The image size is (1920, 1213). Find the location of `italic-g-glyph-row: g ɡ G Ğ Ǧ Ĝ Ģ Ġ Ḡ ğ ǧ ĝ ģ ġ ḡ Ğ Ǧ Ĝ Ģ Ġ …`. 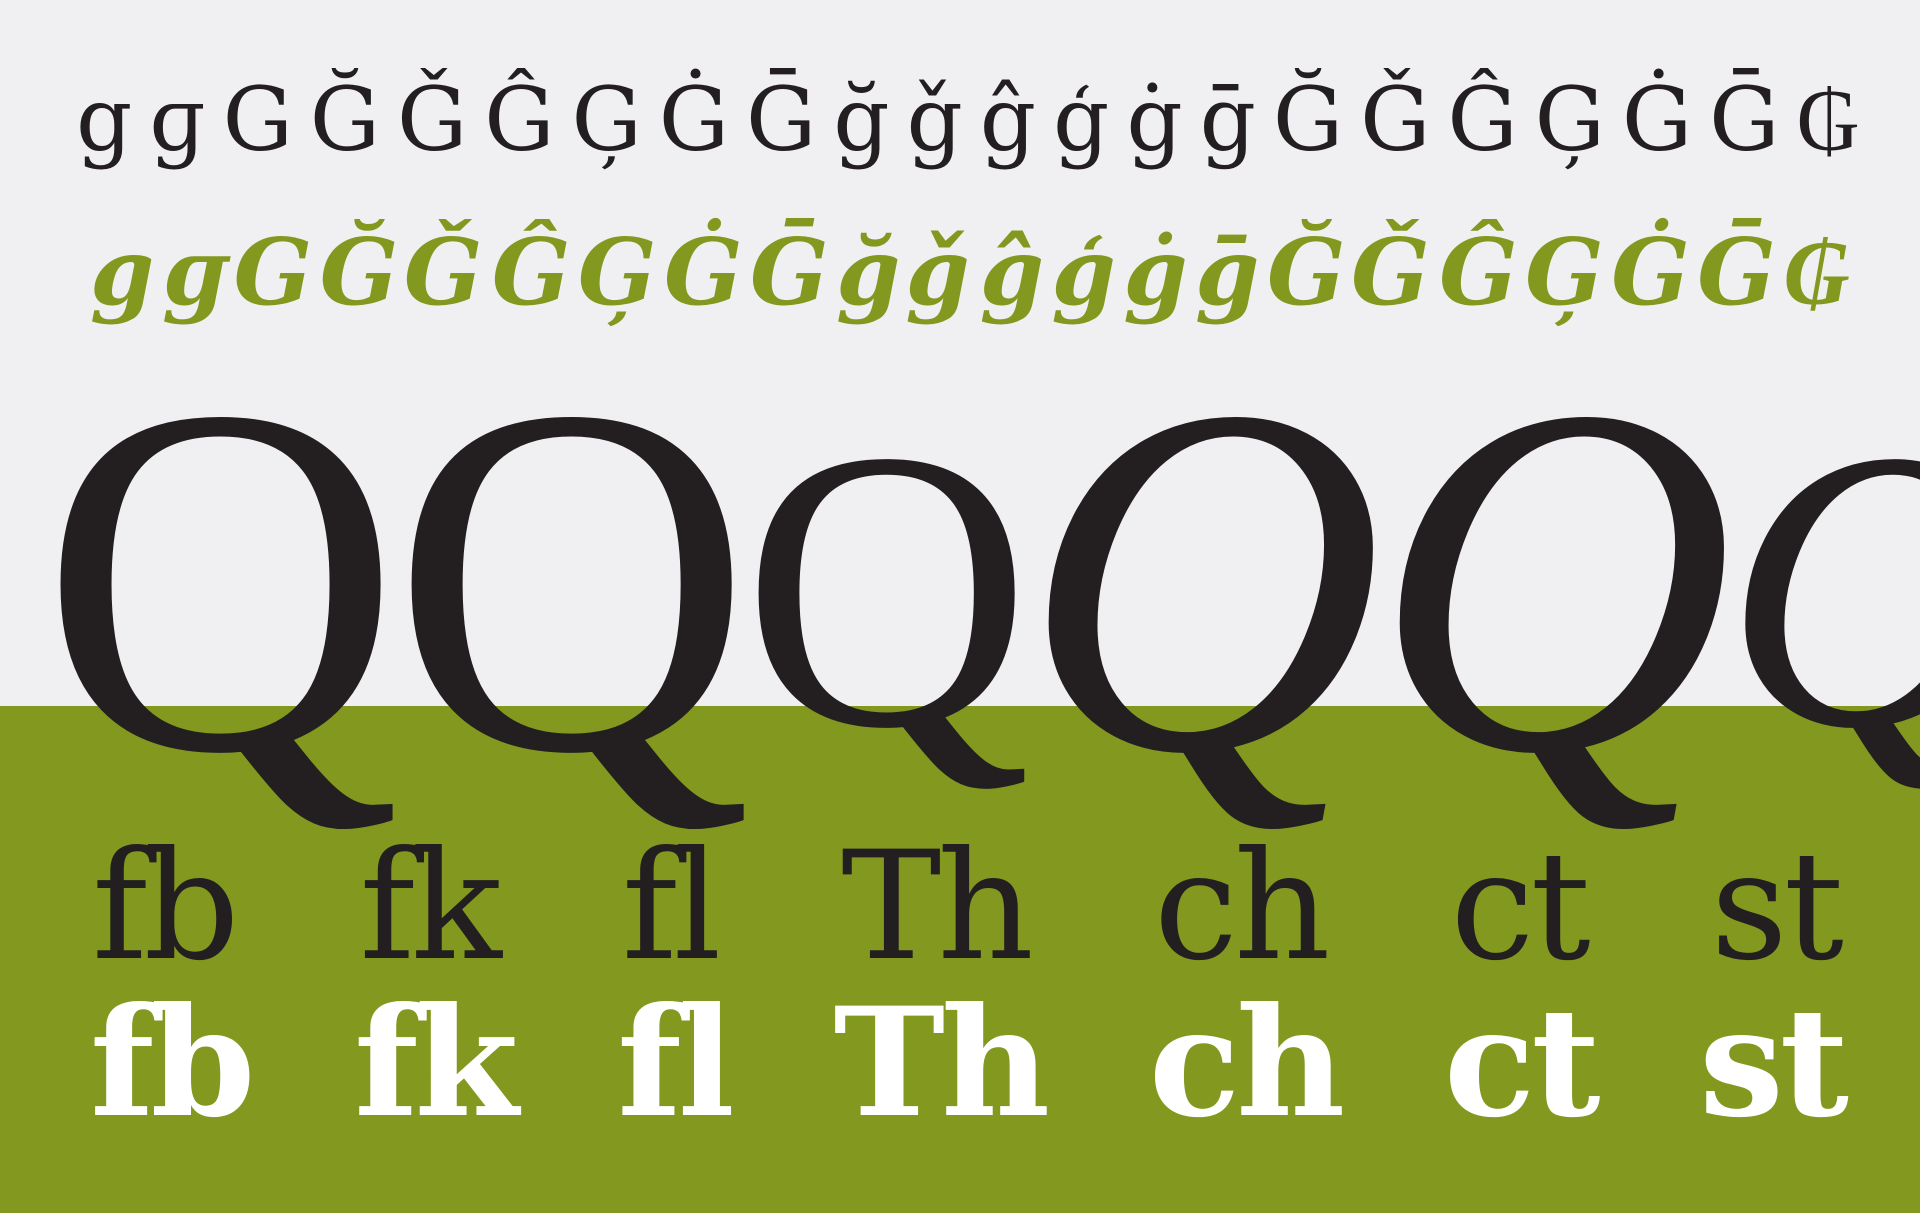

italic-g-glyph-row: g ɡ G Ğ Ǧ Ĝ Ģ Ġ Ḡ ğ ǧ ĝ ģ ġ ḡ Ğ Ǧ Ĝ Ģ Ġ … is located at coordinates (960, 272).